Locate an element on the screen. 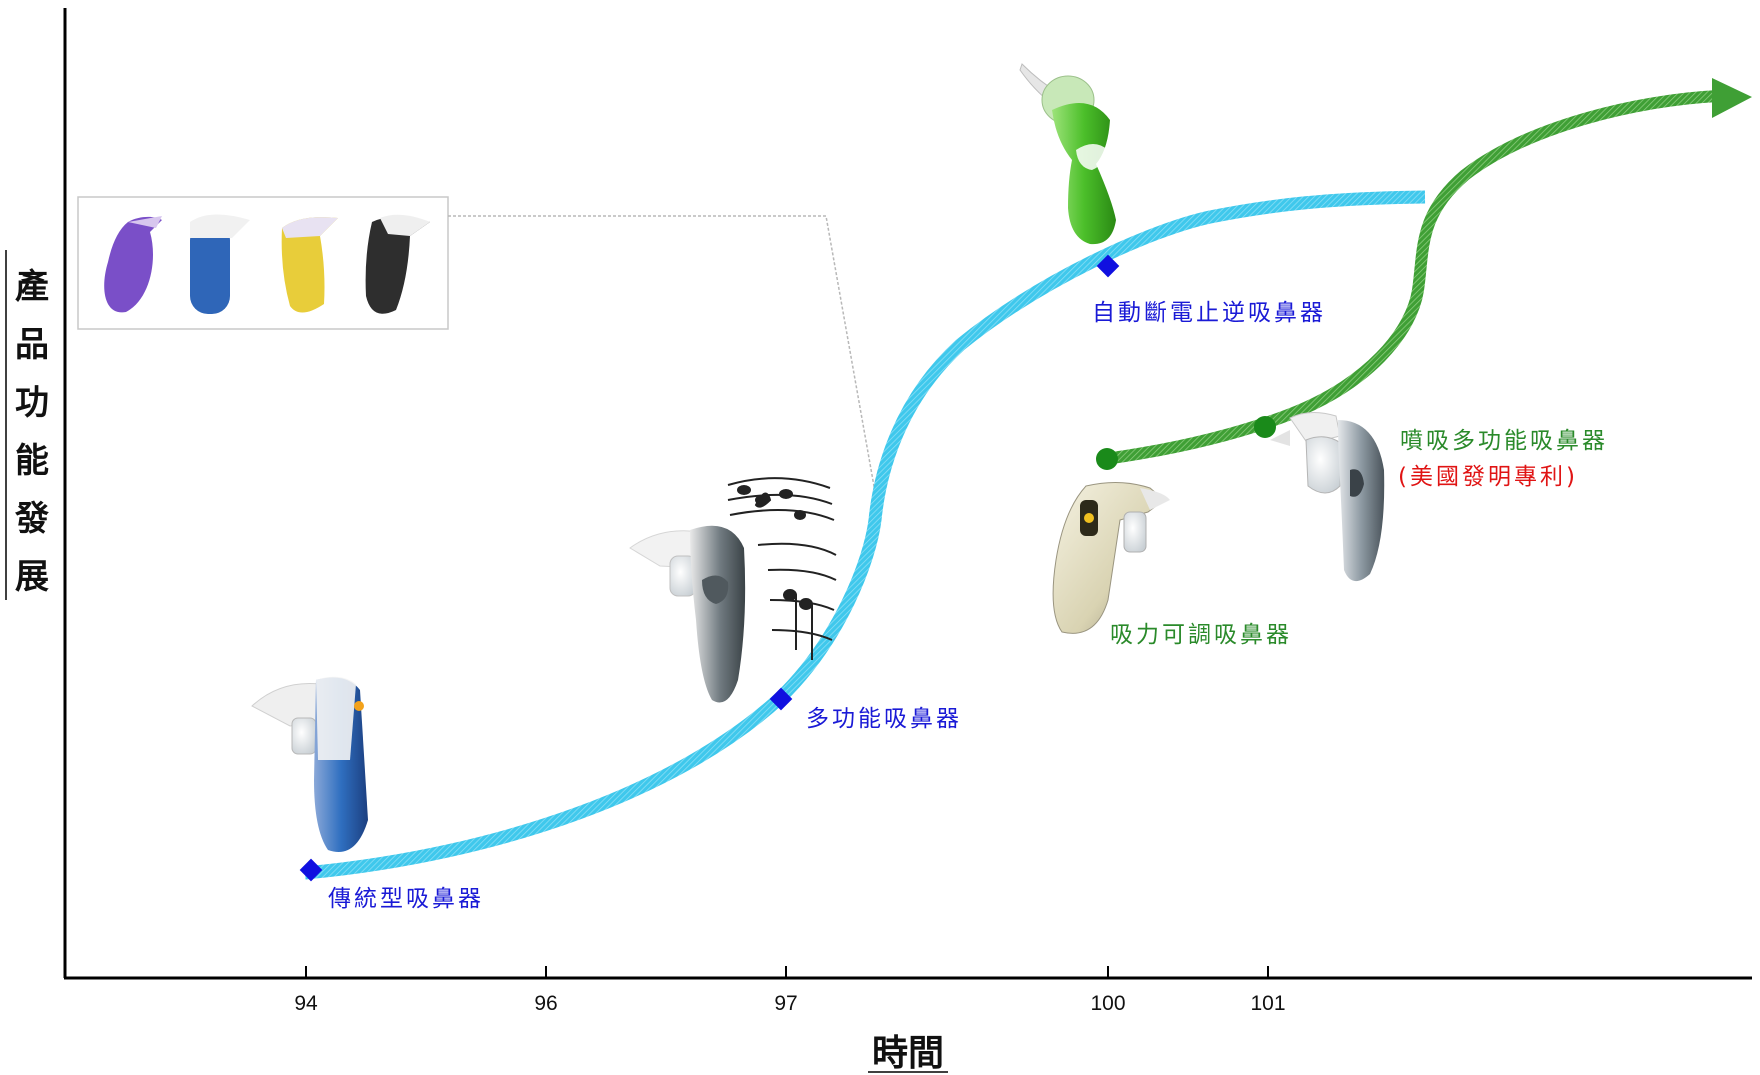 The image size is (1760, 1075). label-adjustable: 吸力可調吸鼻器 is located at coordinates (1201, 635).